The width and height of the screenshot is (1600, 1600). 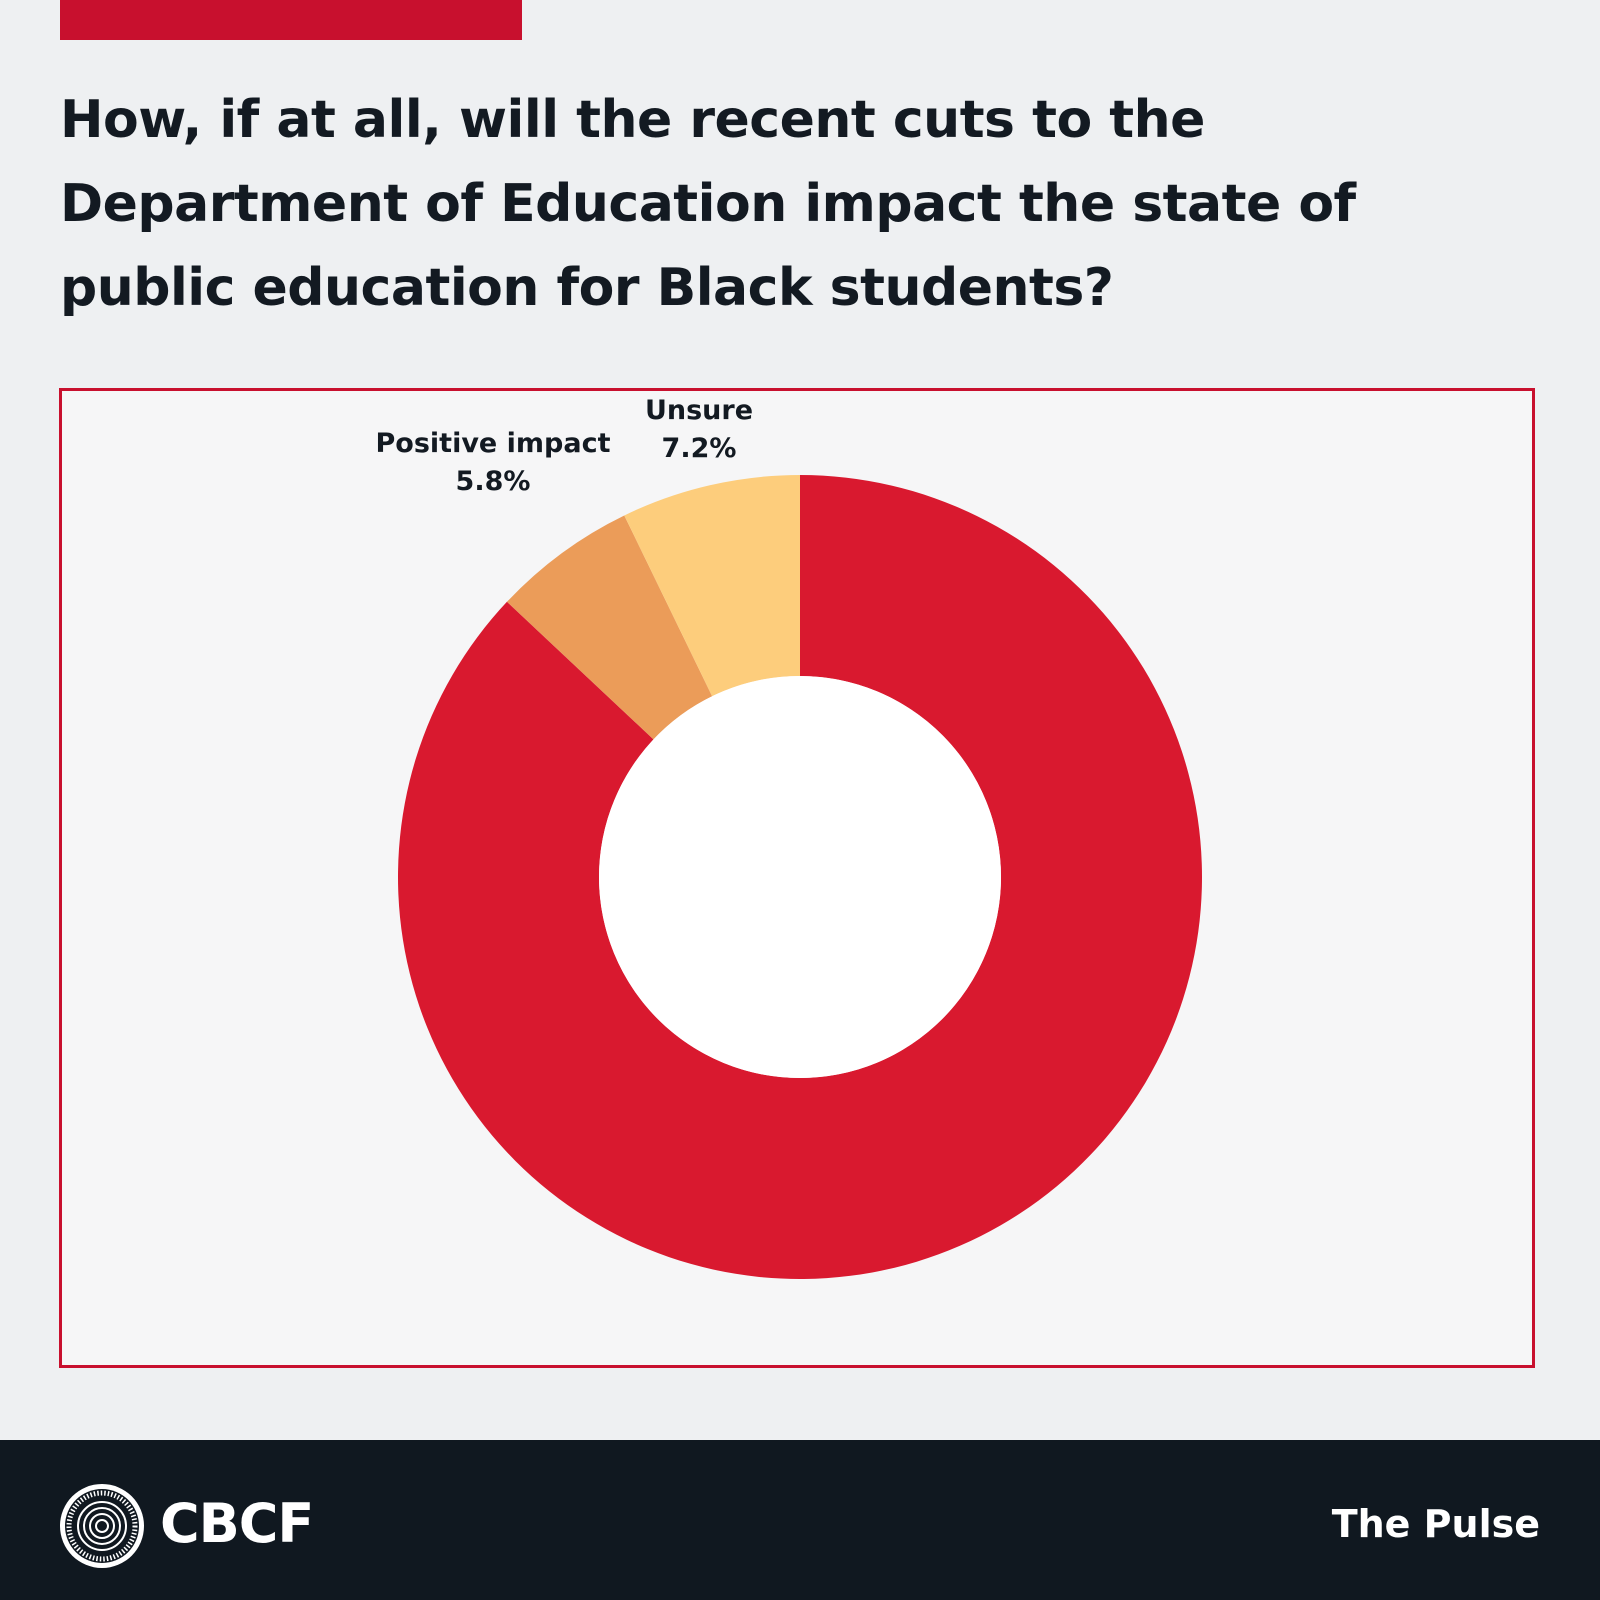 I want to click on donut-slice-unsure, so click(x=712, y=586).